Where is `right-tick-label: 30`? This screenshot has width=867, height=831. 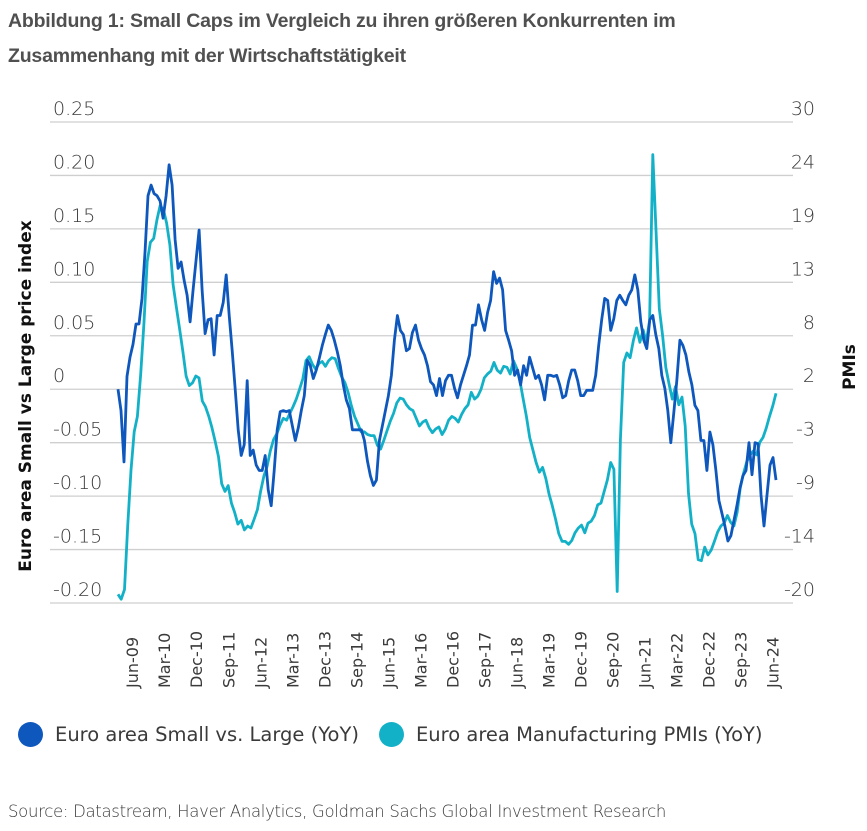 right-tick-label: 30 is located at coordinates (803, 109).